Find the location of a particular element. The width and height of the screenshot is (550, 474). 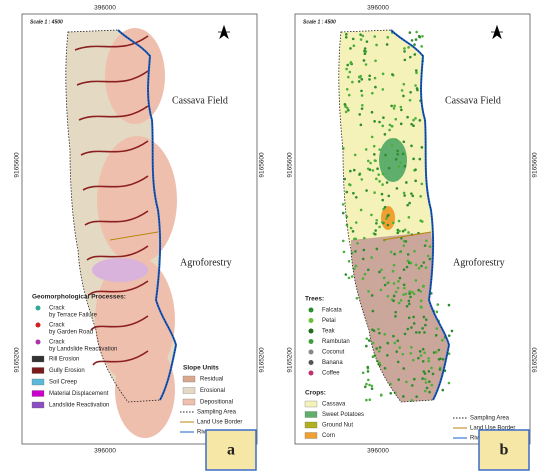

legend-swatch is located at coordinates (311, 425).